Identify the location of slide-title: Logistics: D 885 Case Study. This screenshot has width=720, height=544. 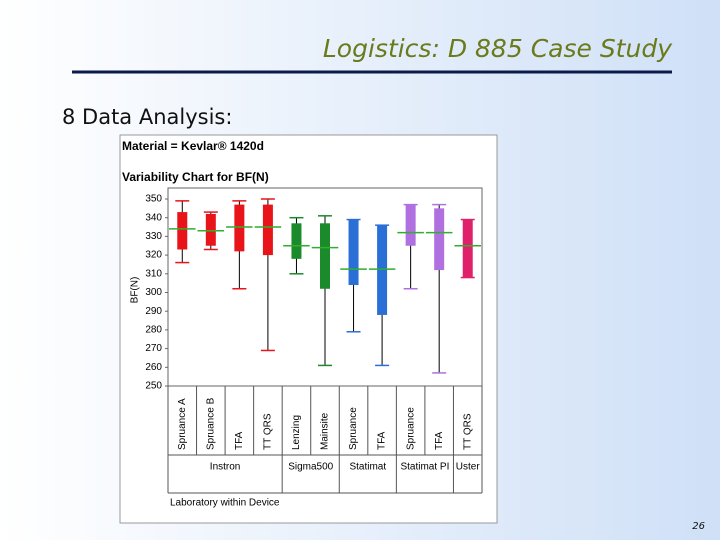
(498, 48).